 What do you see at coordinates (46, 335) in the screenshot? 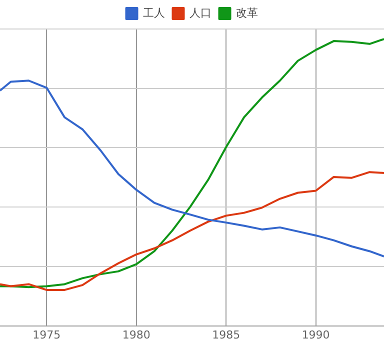
I see `x-tick-label: 1975` at bounding box center [46, 335].